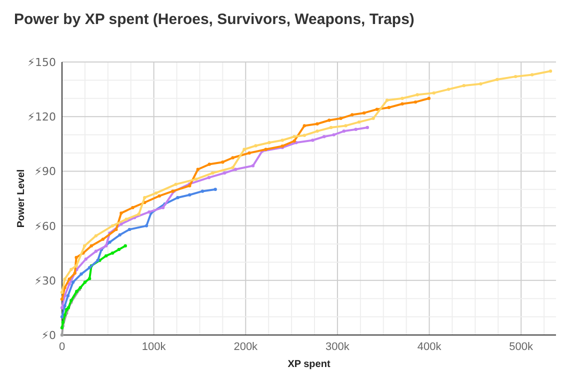 The width and height of the screenshot is (564, 375). I want to click on y-tick-label: ⚡90, so click(45, 171).